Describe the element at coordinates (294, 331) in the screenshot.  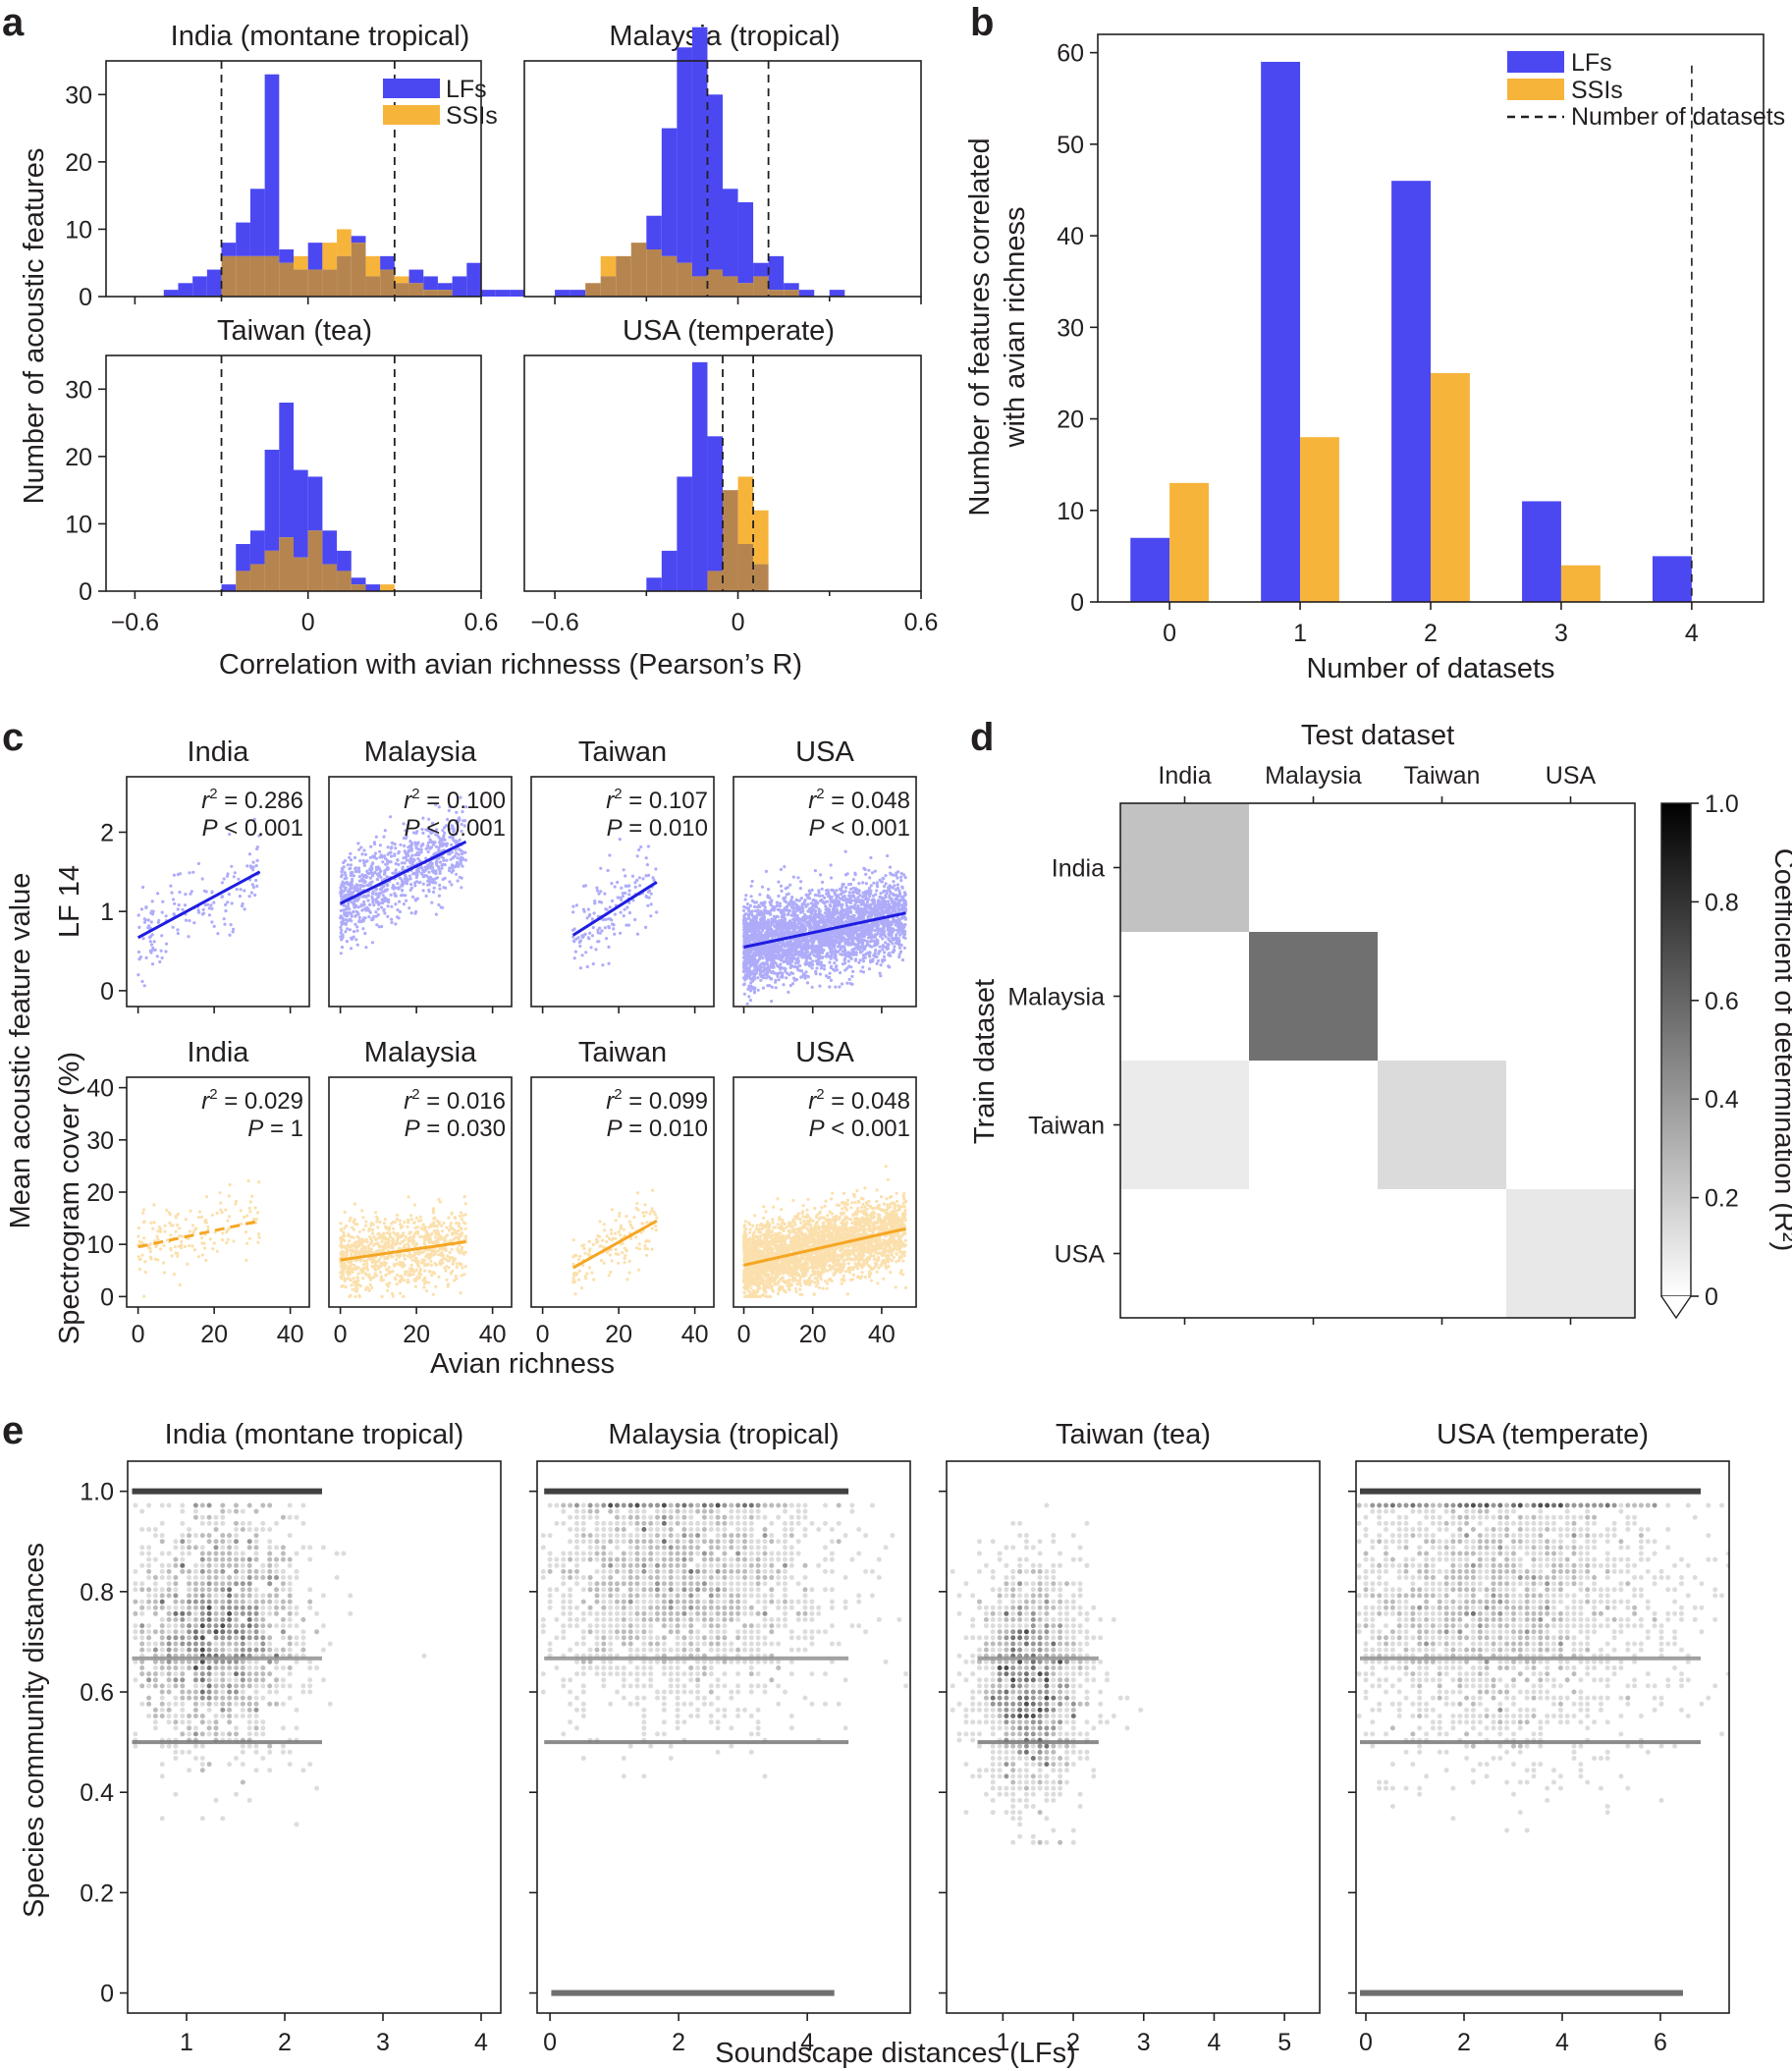
I see `hist-title: Taiwan (tea)` at that location.